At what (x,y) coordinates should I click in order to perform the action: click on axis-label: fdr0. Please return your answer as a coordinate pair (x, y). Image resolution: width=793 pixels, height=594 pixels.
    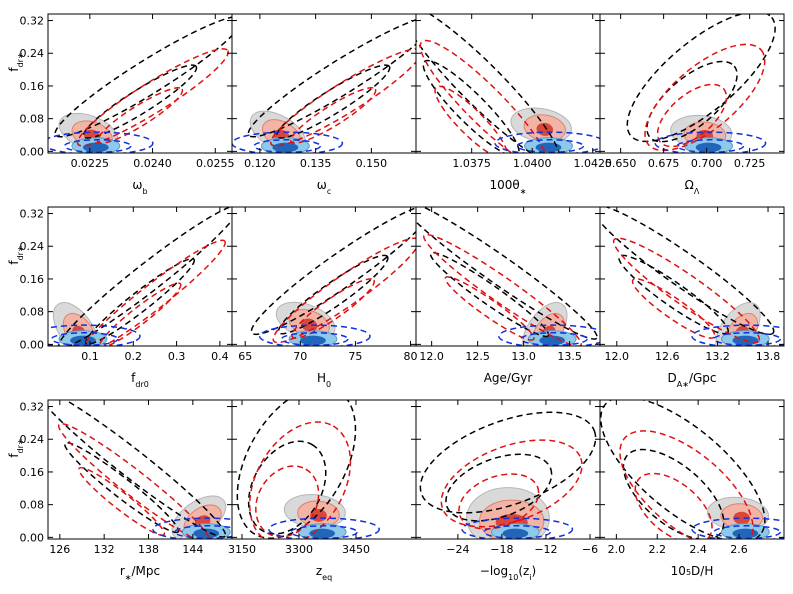
    Looking at the image, I should click on (140, 380).